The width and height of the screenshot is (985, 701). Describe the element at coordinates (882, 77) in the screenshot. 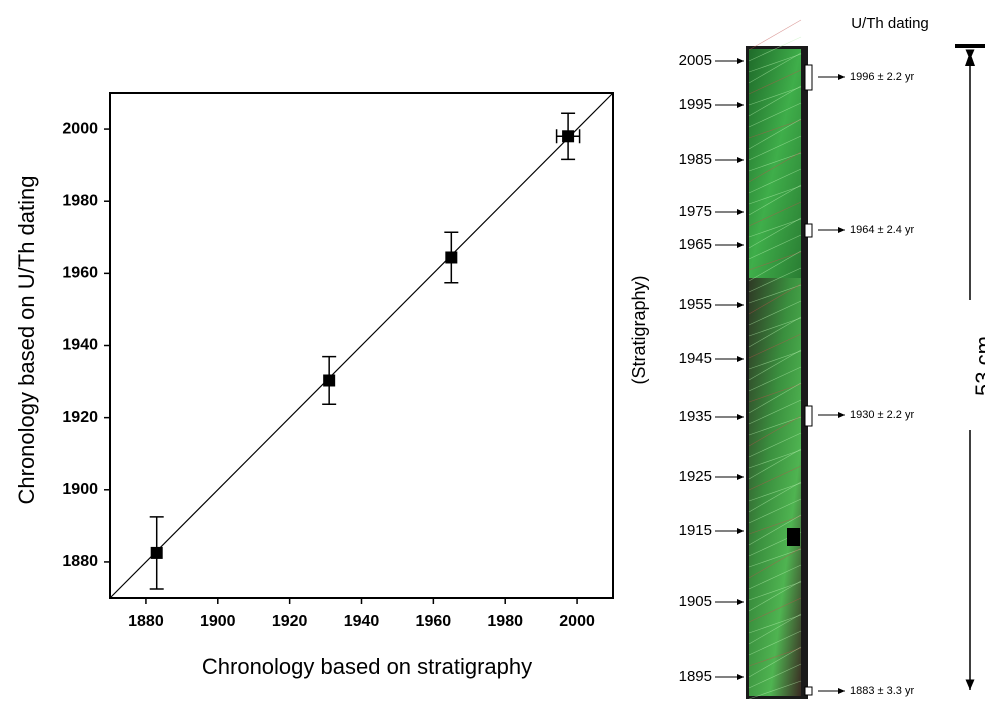

I see `uth-label: 1996 ± 2.2 yr` at that location.